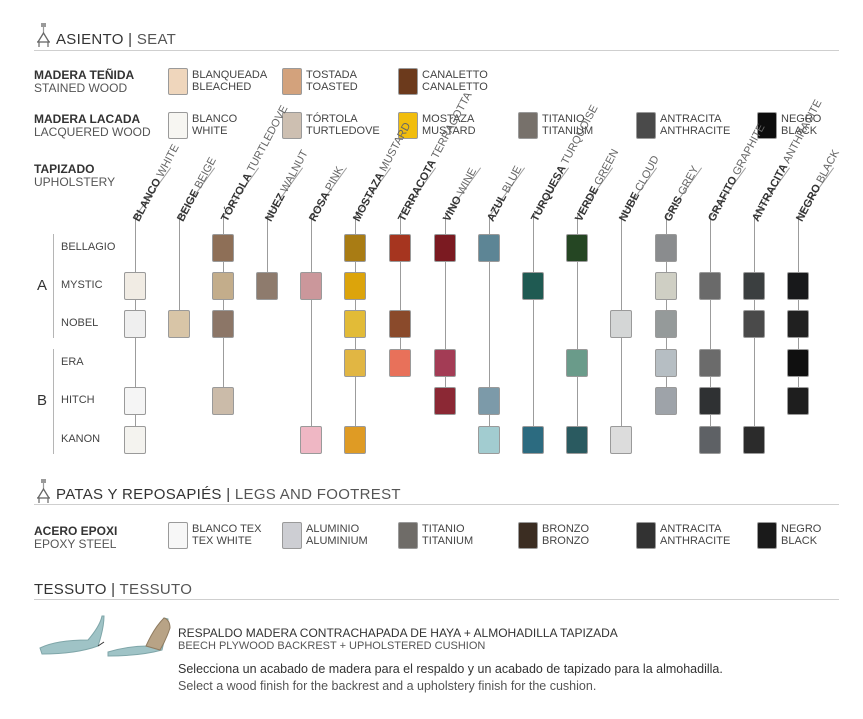  I want to click on swatch-label-es: TOSTADA, so click(331, 75).